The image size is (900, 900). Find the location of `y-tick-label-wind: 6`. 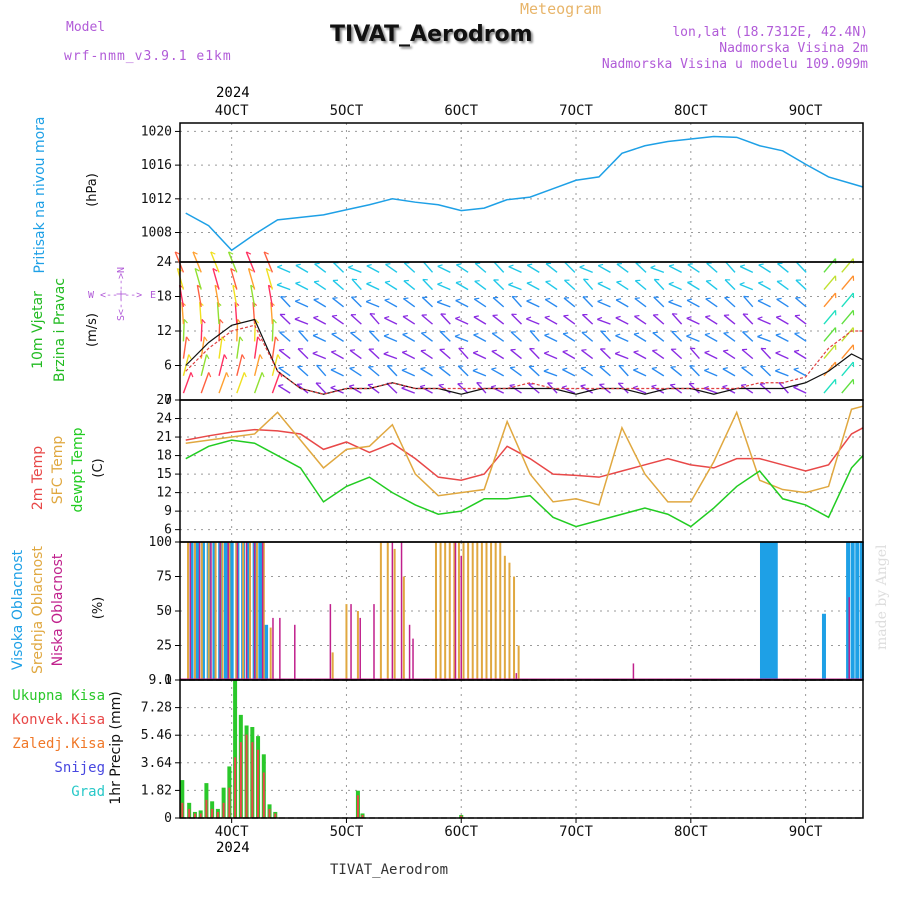

y-tick-label-wind: 6 is located at coordinates (168, 366).